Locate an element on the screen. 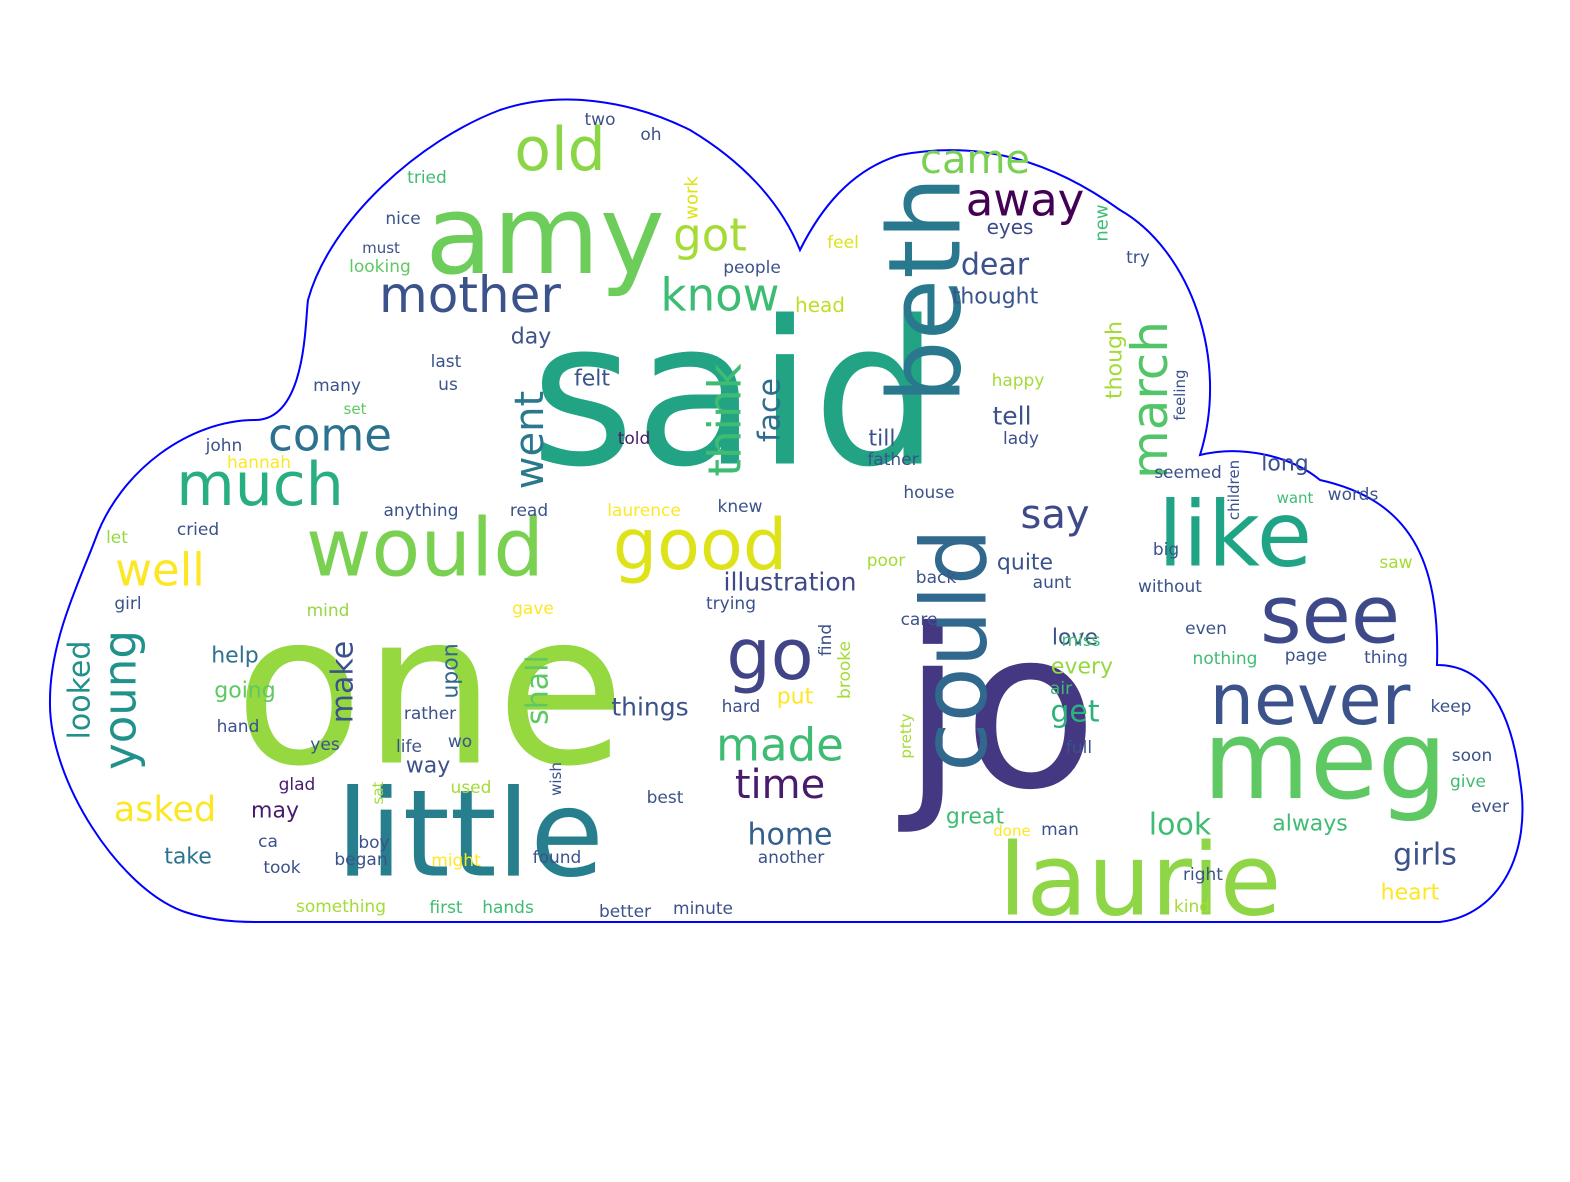  word-work: work is located at coordinates (692, 198).